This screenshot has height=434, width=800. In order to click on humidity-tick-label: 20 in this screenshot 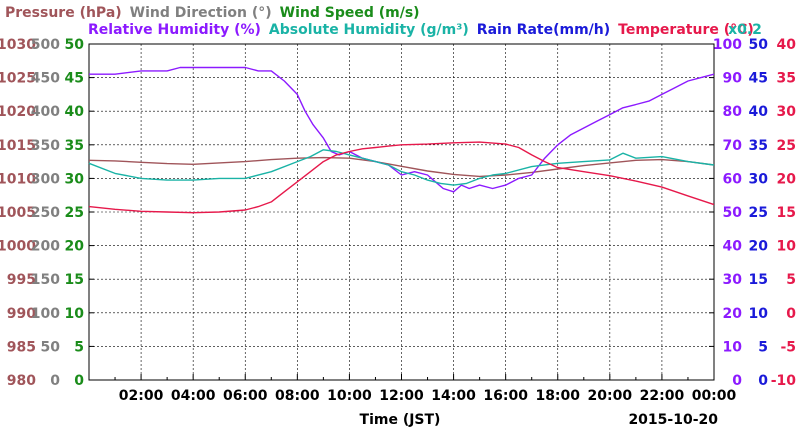, I will do `click(733, 314)`.